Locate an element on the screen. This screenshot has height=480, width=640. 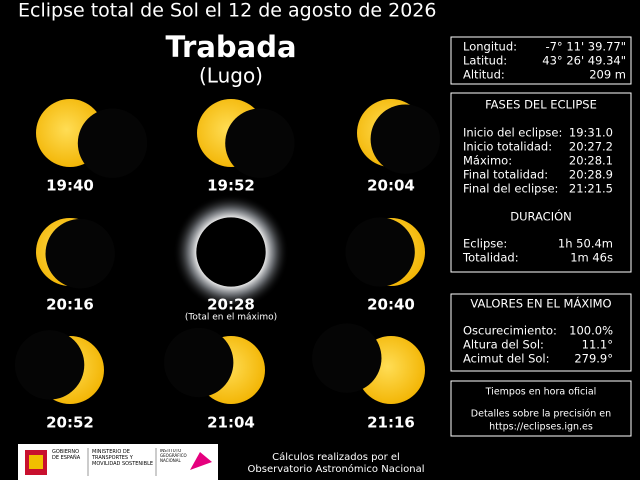
info-line: https://eclipses.ign.es is located at coordinates (541, 427).